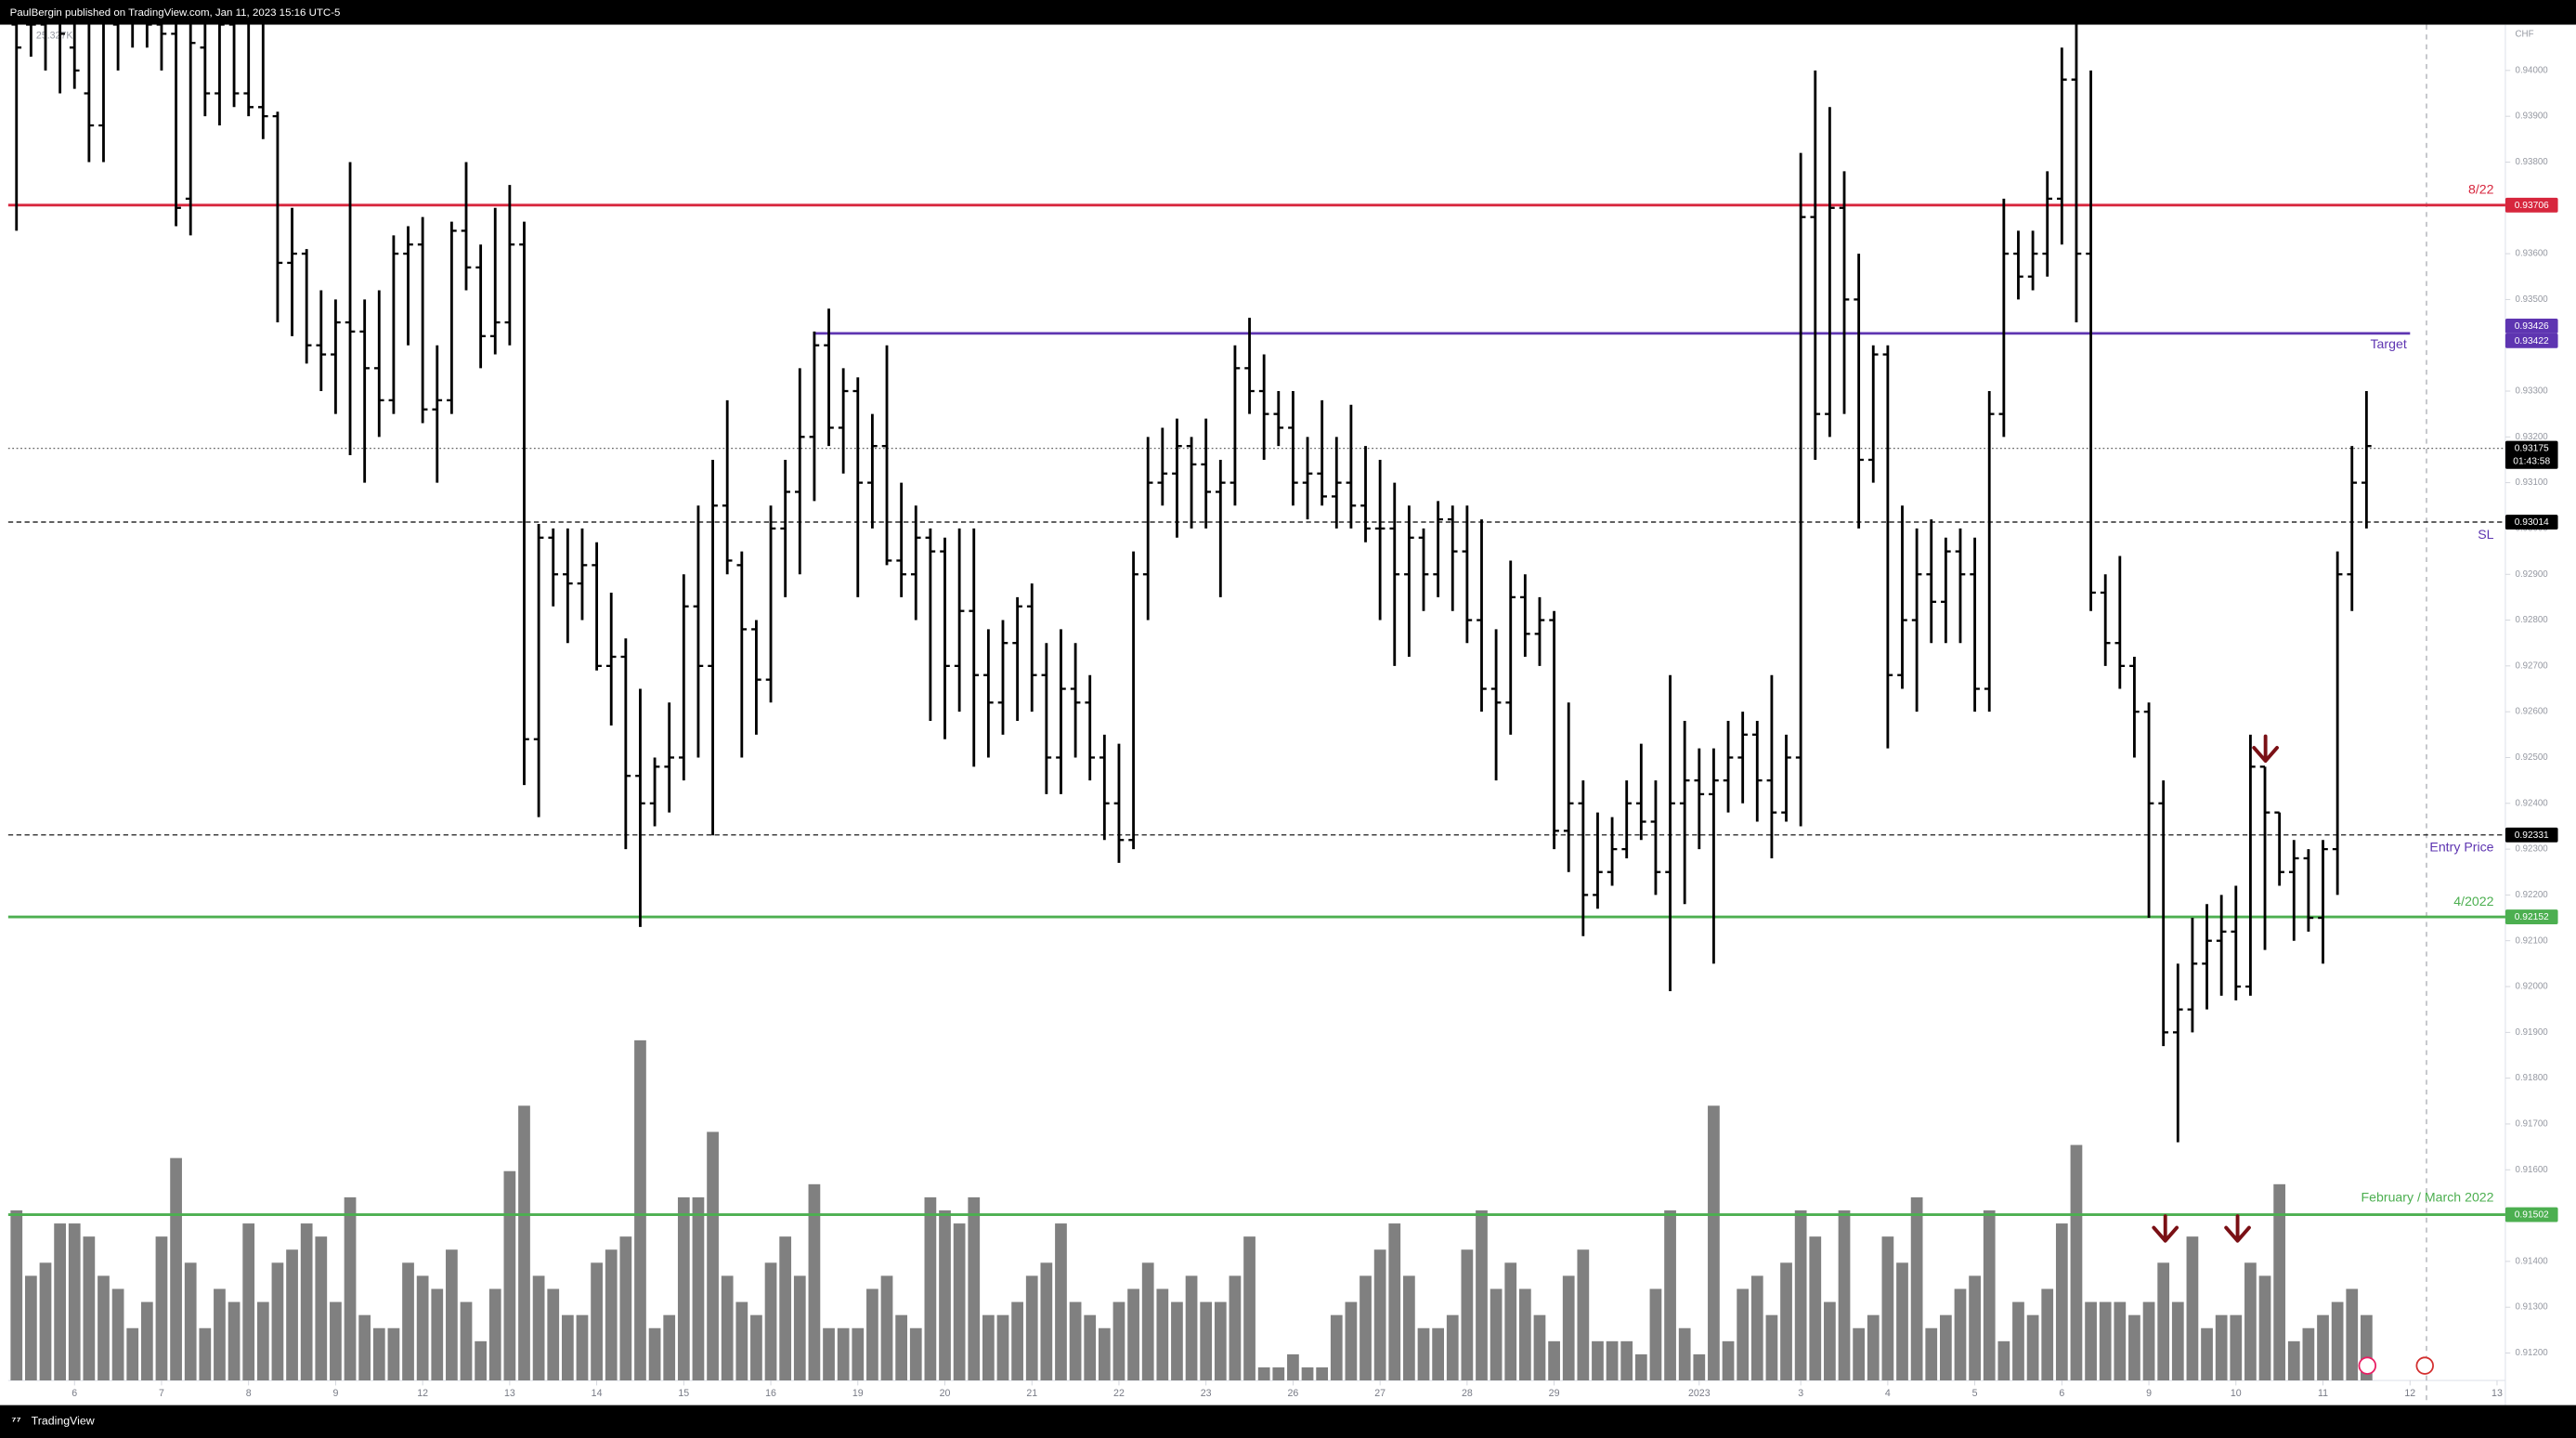 The image size is (2576, 1438). I want to click on y-tick-label: 0.93300, so click(2533, 391).